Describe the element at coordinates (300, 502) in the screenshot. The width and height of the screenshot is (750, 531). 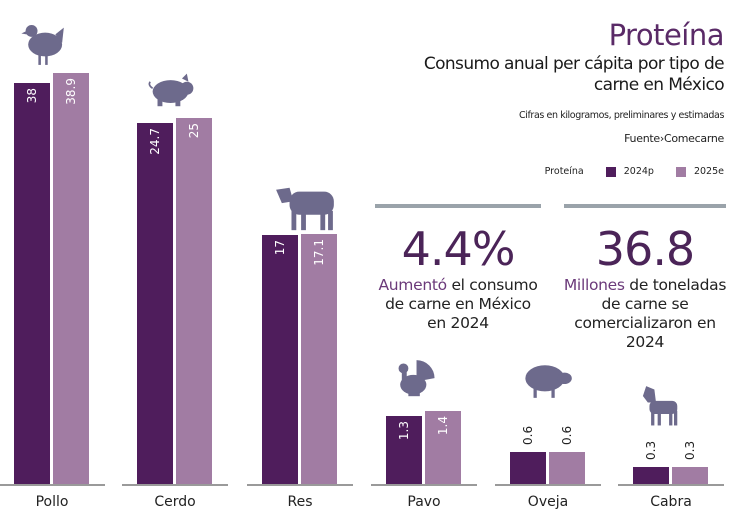
I see `category-label: Res` at that location.